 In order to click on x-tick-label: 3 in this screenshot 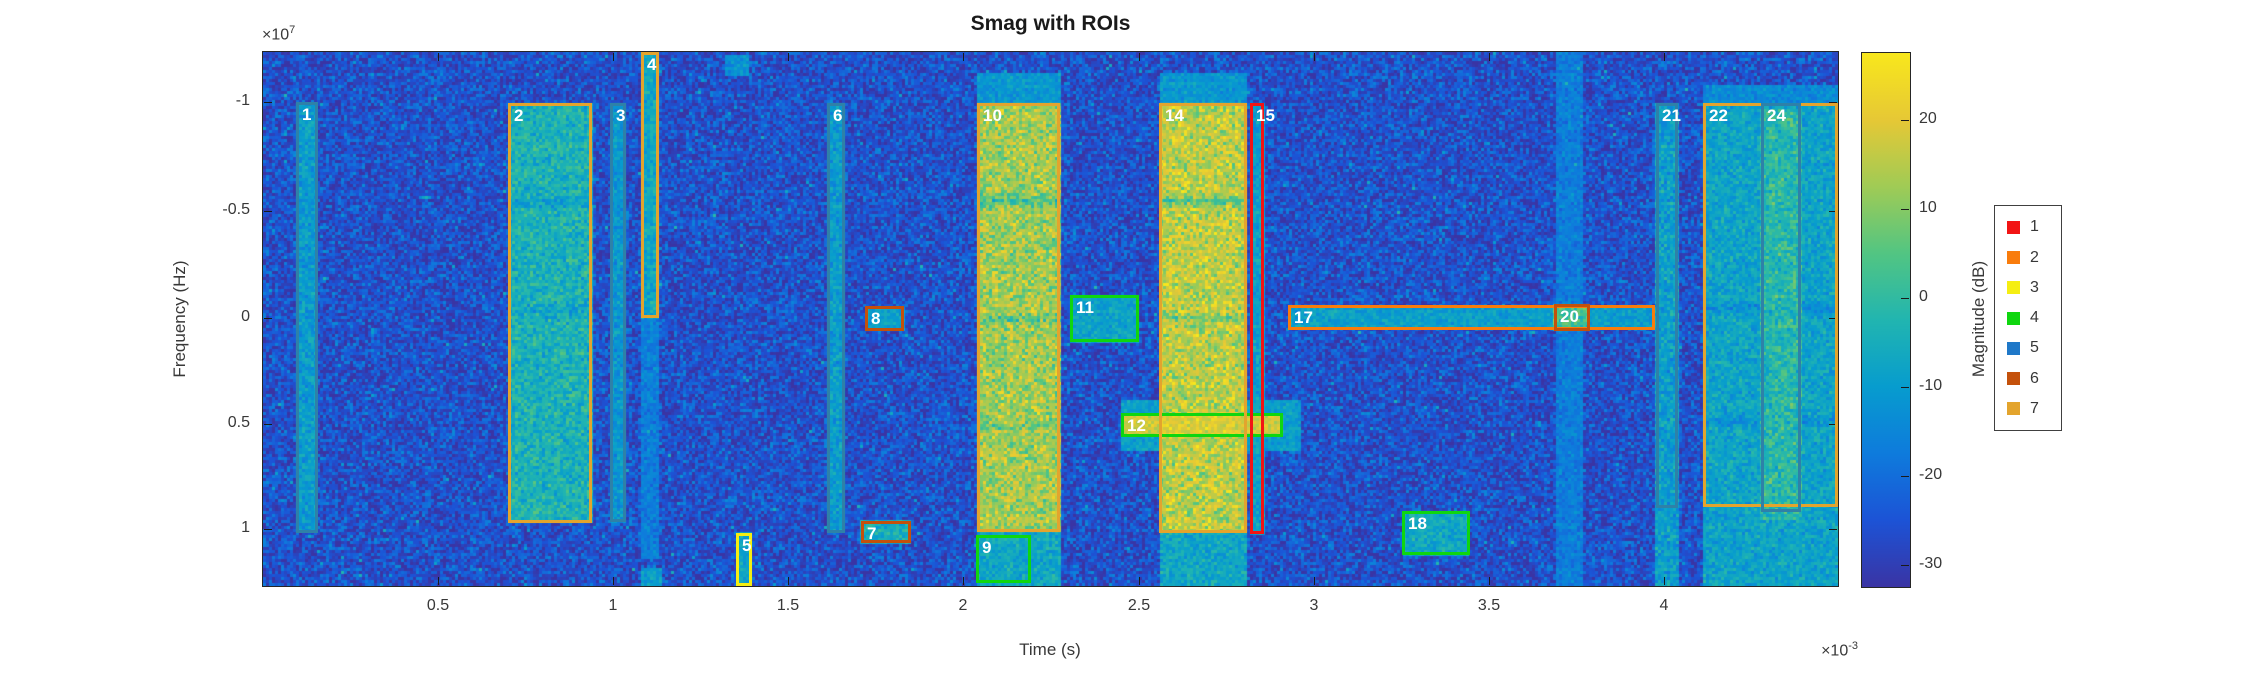, I will do `click(1314, 605)`.